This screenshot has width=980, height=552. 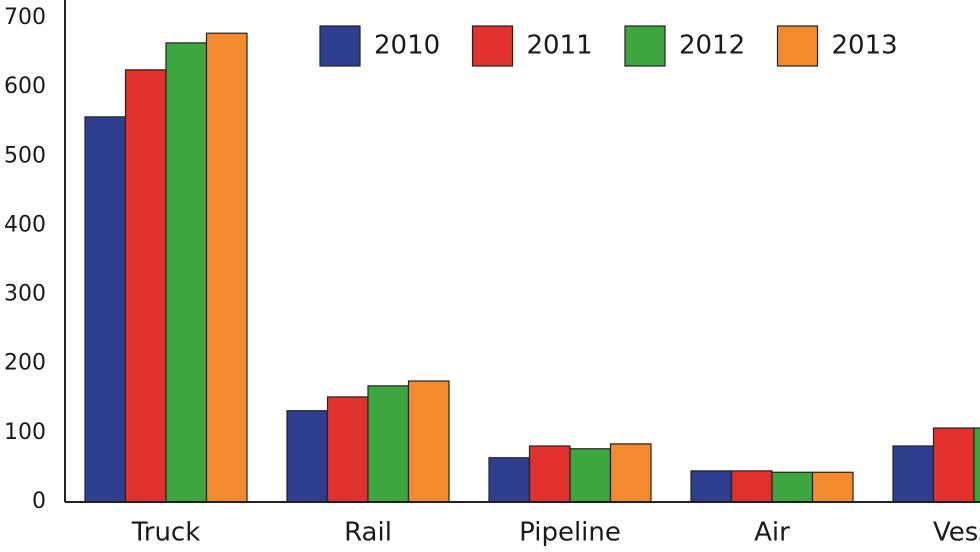 What do you see at coordinates (39, 501) in the screenshot?
I see `y-tick-label: 0` at bounding box center [39, 501].